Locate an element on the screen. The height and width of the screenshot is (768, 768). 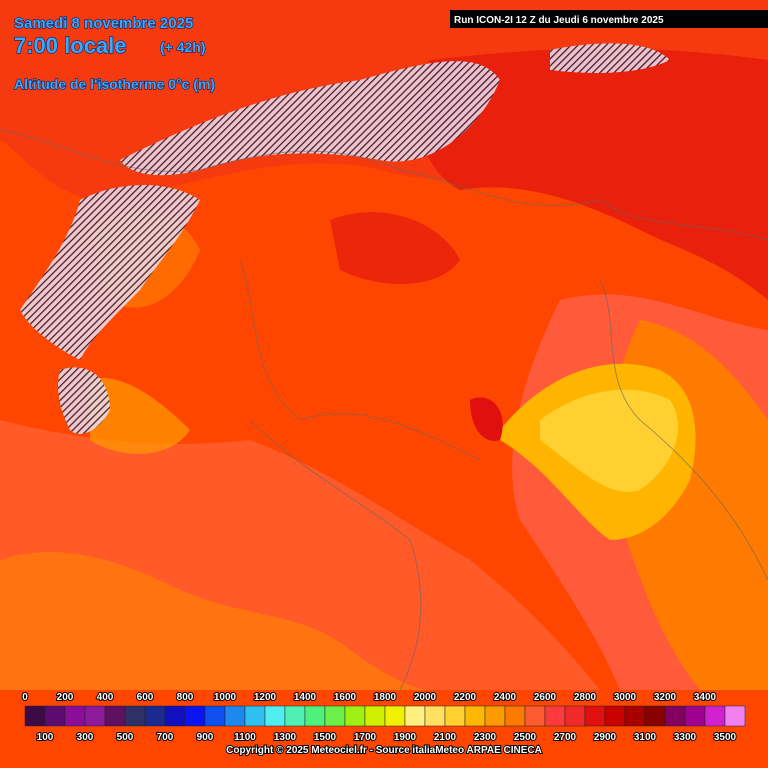
legend-label: 3300 is located at coordinates (685, 737).